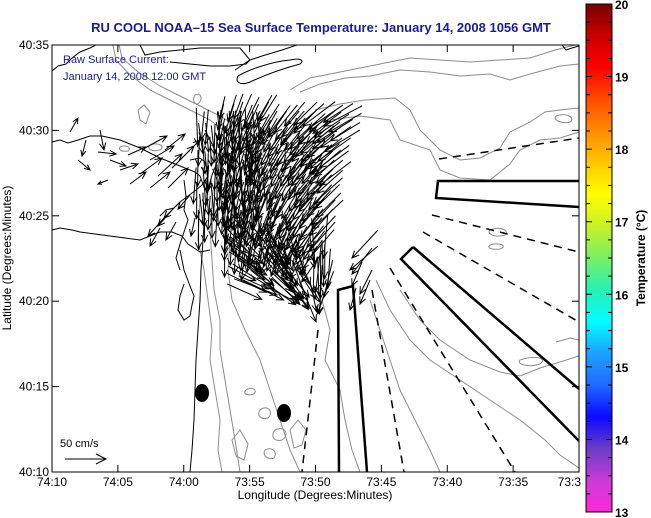 The image size is (651, 518). I want to click on x-axis-label: Longitude (Degrees:Minutes), so click(315, 495).